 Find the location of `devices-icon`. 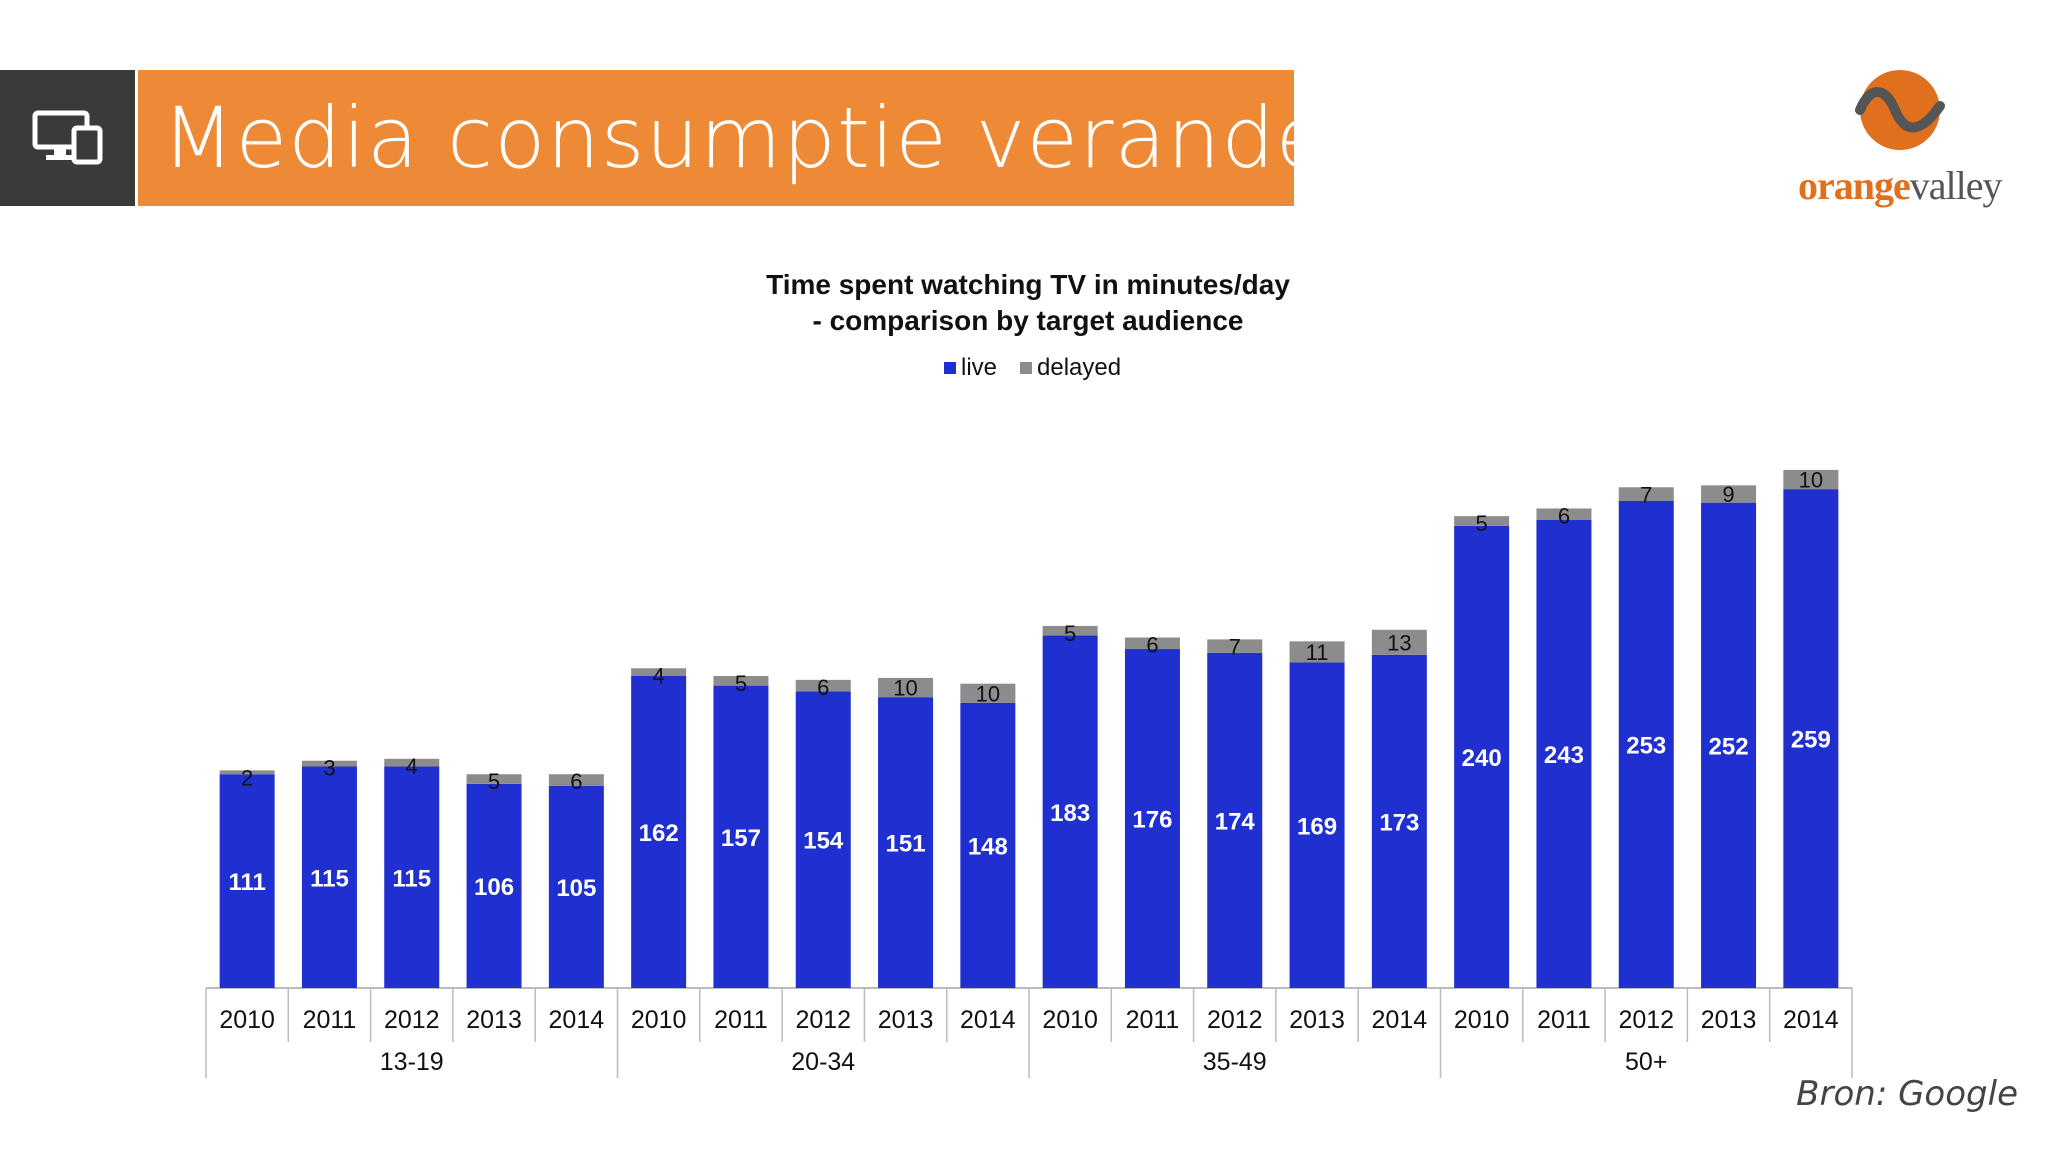

devices-icon is located at coordinates (67, 137).